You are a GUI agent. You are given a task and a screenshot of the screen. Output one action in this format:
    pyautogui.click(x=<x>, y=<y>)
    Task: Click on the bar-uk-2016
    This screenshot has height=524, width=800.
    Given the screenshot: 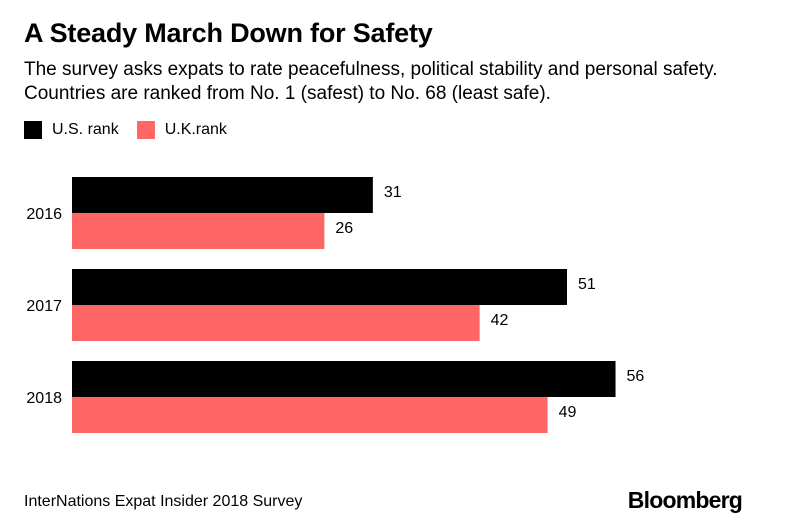 What is the action you would take?
    pyautogui.click(x=198, y=231)
    